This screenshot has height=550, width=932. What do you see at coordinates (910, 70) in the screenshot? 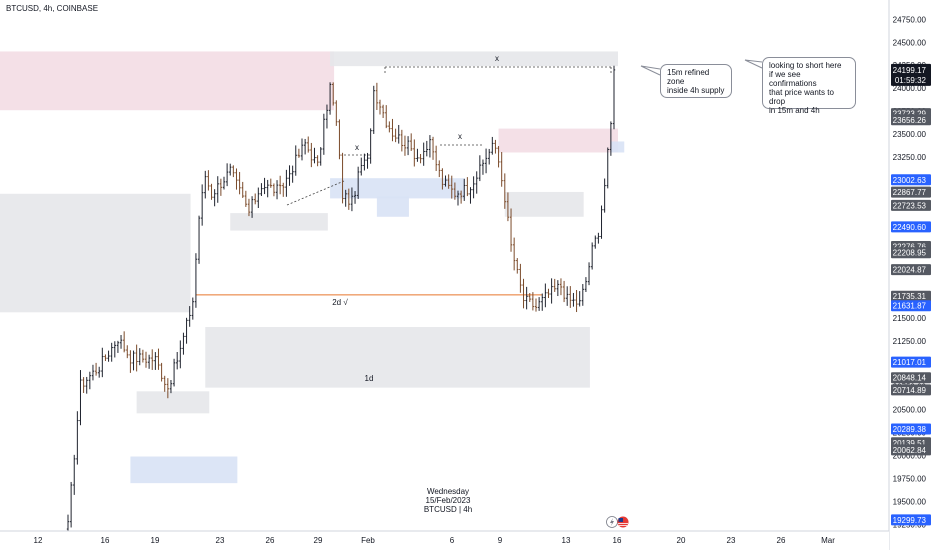
I see `last-price-label: 24199.17` at bounding box center [910, 70].